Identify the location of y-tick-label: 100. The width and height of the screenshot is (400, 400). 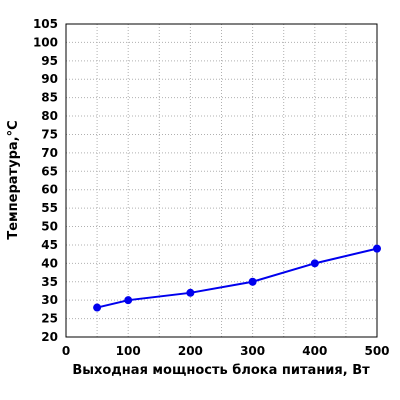
(45, 42).